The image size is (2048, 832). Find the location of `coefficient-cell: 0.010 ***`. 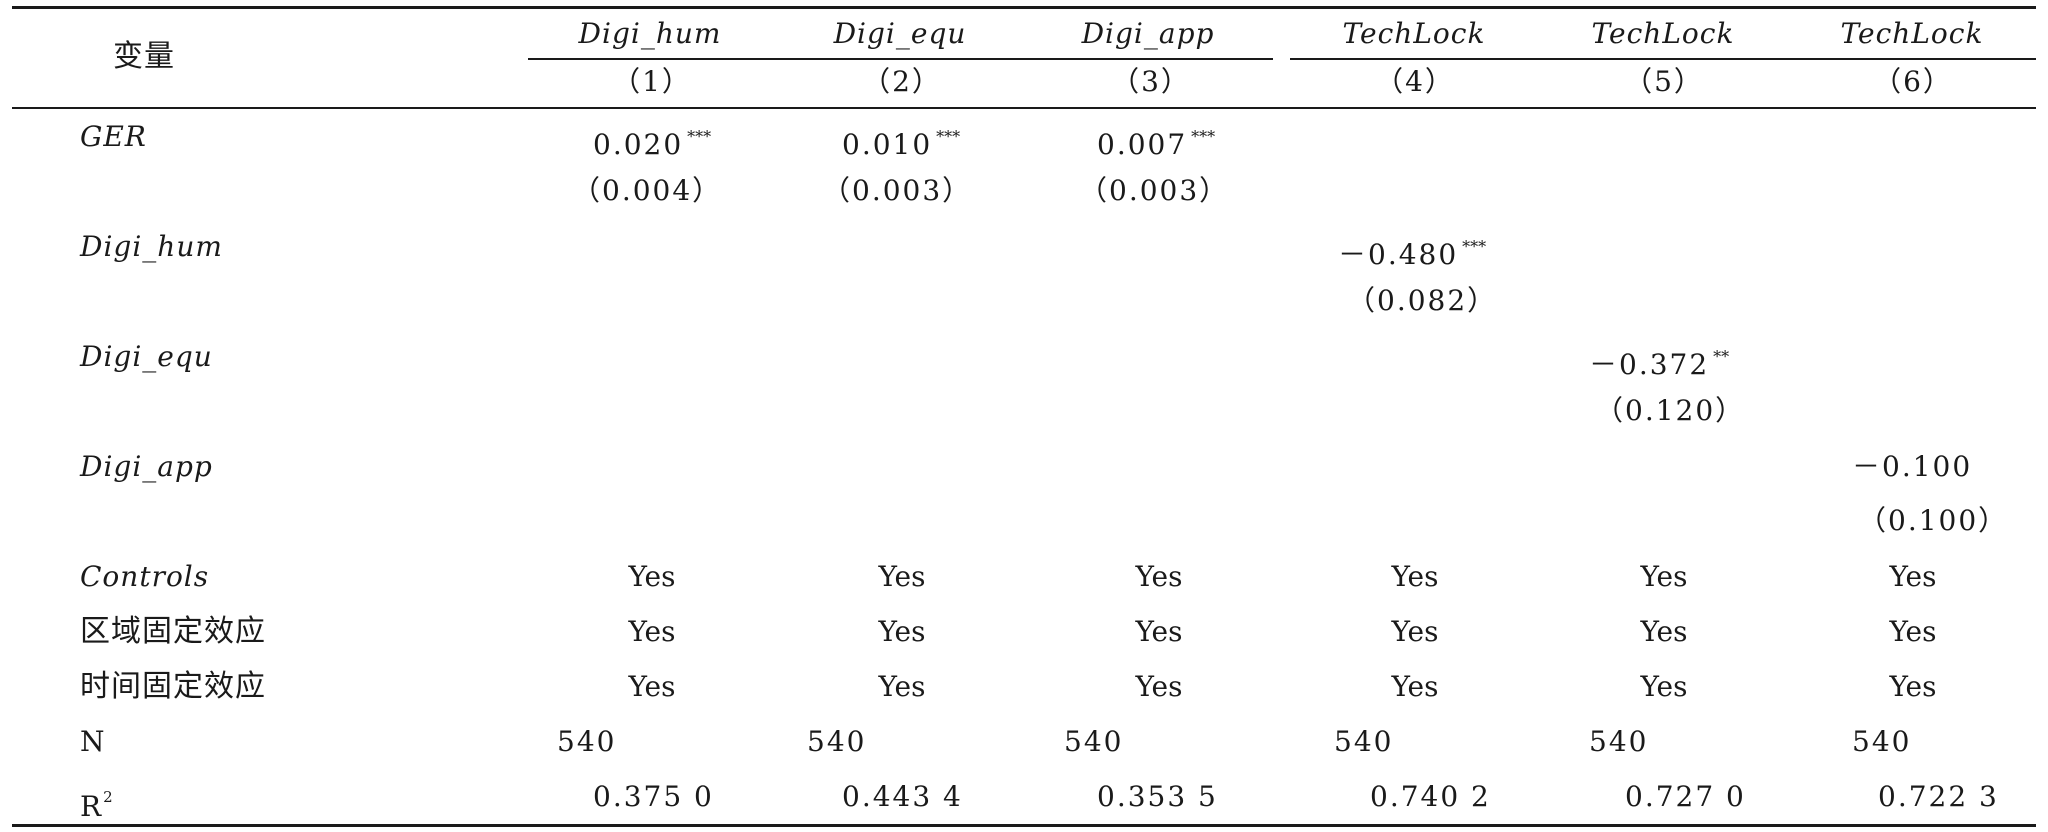

coefficient-cell: 0.010 *** is located at coordinates (901, 144).